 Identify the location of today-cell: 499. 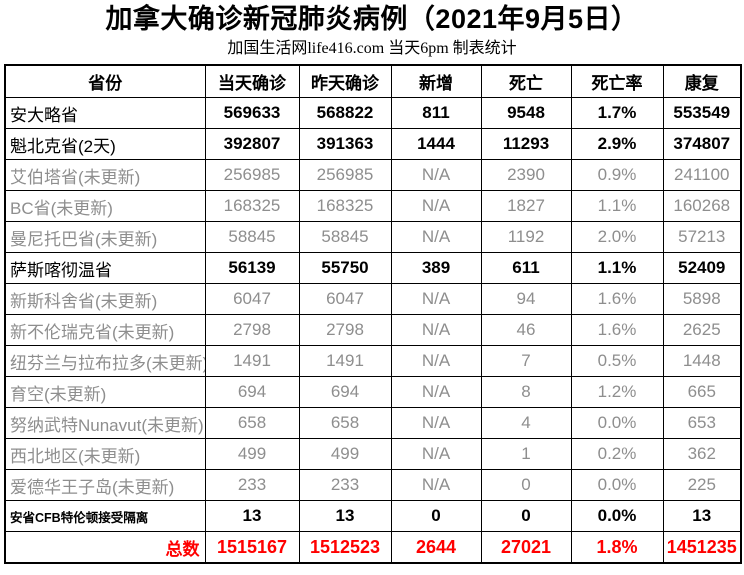
(252, 454).